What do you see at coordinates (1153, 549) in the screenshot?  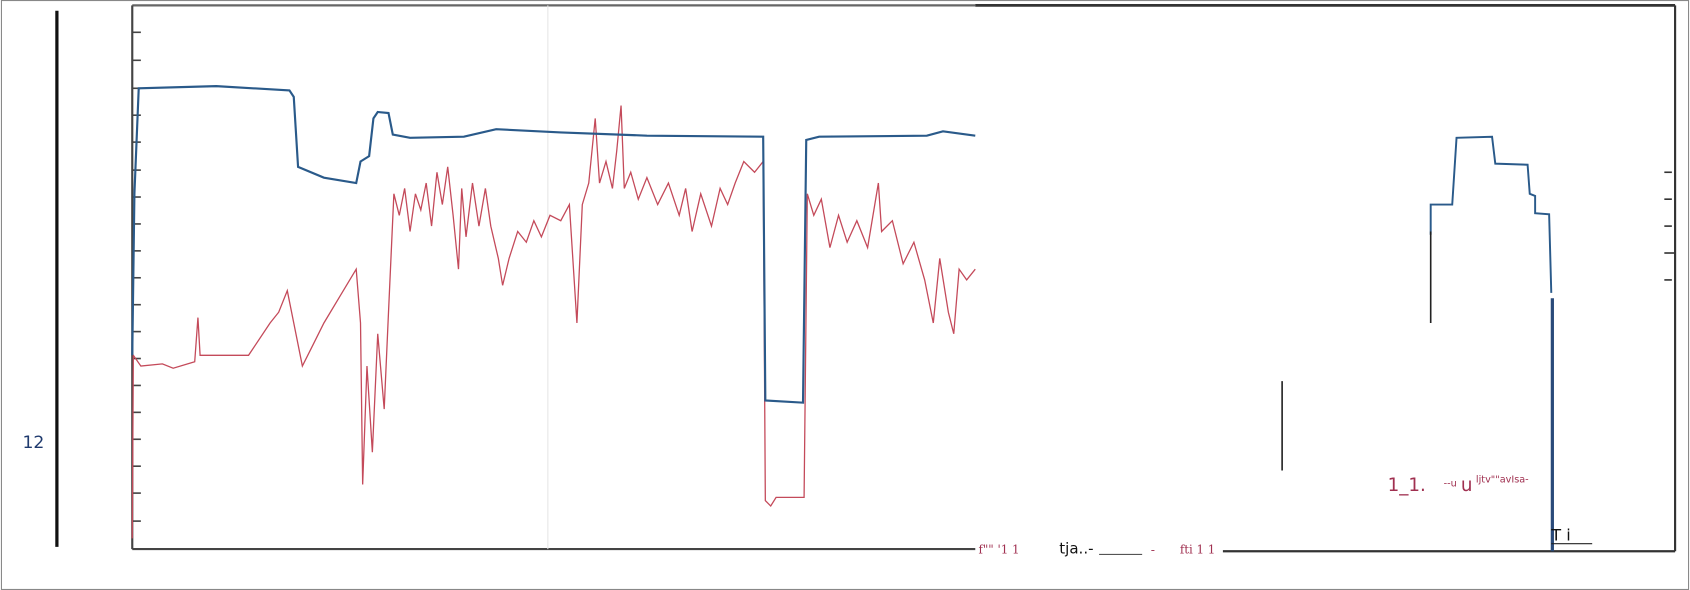 I see `bottom-dash: -` at bounding box center [1153, 549].